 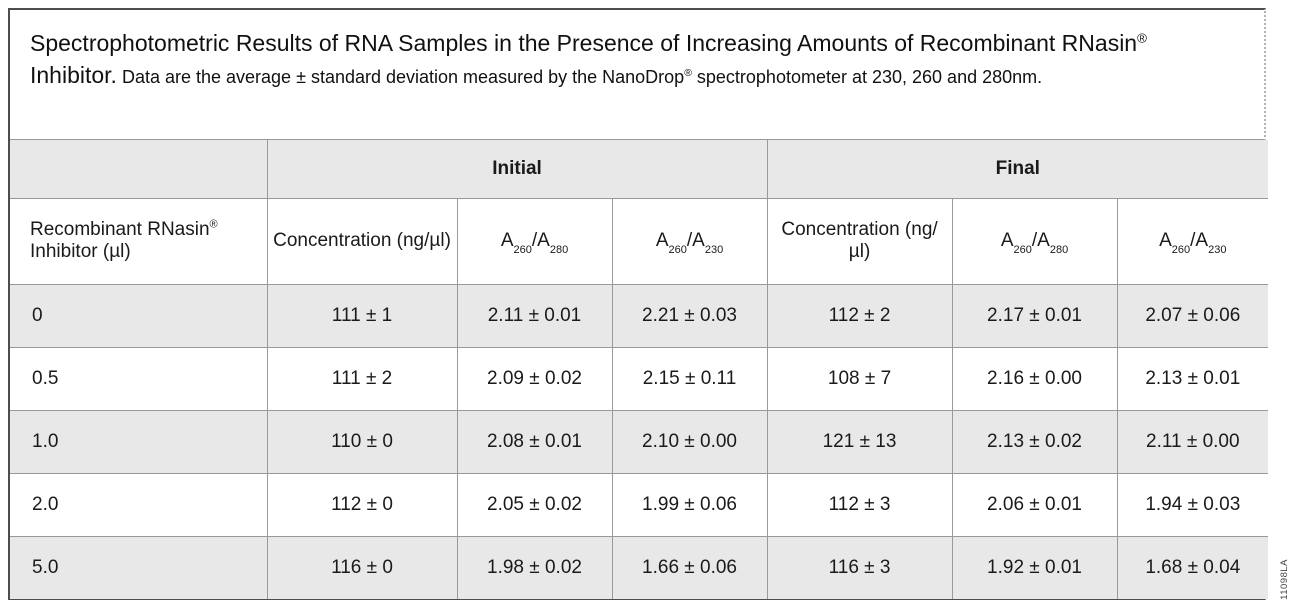 I want to click on caption-title-text-2: Inhibitor., so click(x=73, y=74).